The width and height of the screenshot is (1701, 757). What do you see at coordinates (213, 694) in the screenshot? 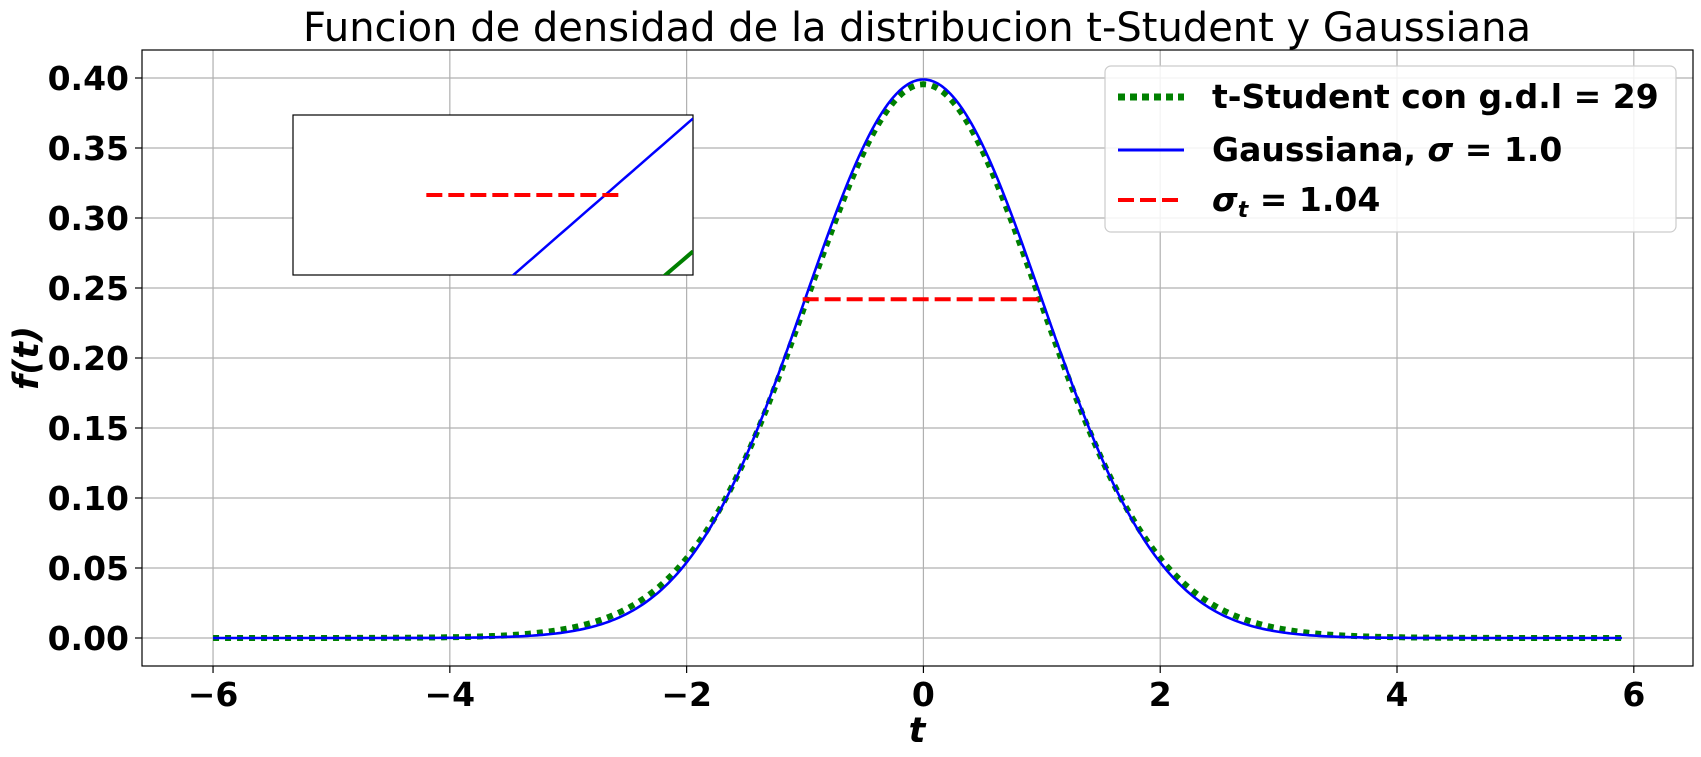
I see `x-tick-label: −6` at bounding box center [213, 694].